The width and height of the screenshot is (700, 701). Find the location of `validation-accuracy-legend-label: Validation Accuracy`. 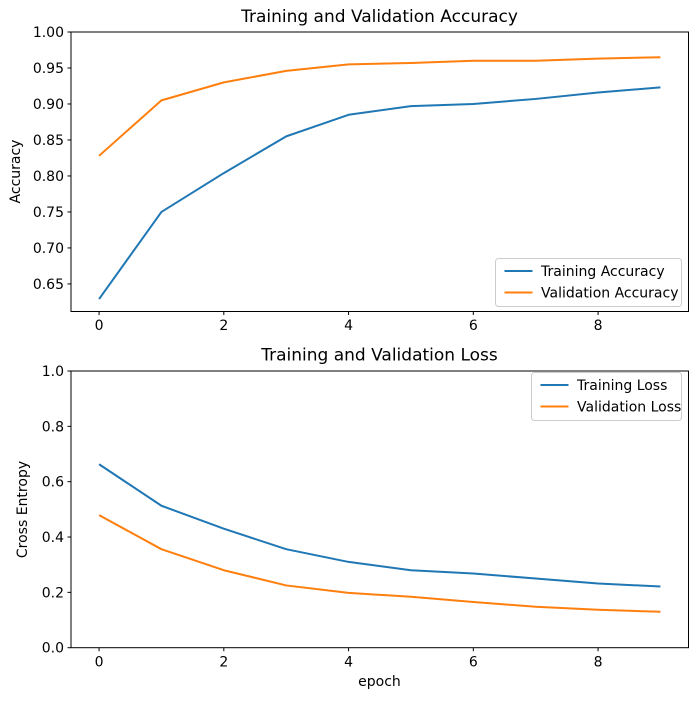

validation-accuracy-legend-label: Validation Accuracy is located at coordinates (610, 294).